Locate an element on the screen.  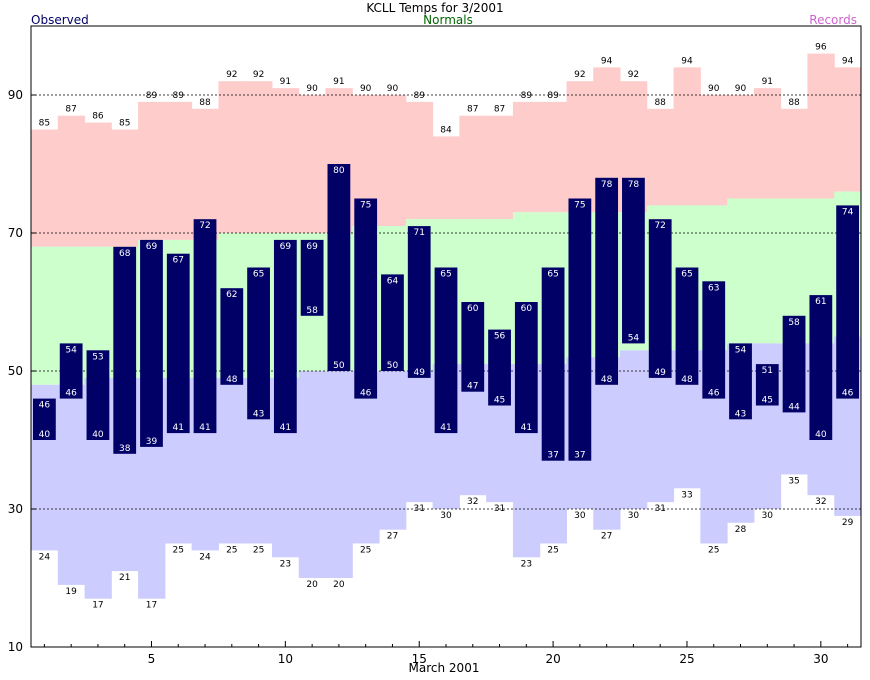
observed-high-label: 72 is located at coordinates (204, 226).